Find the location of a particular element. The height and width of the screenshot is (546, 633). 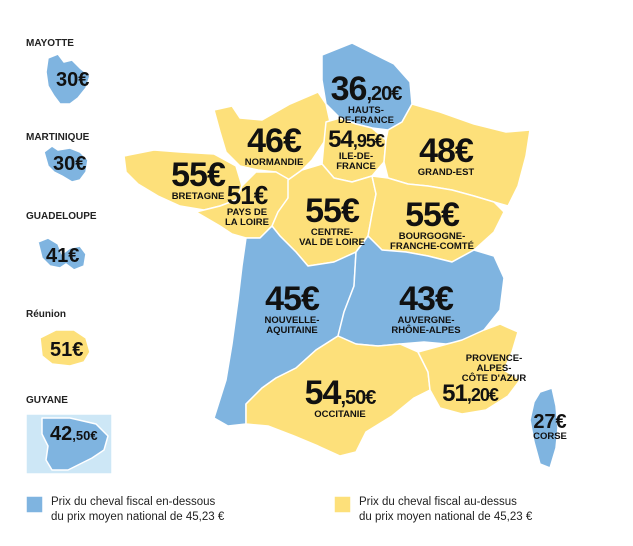

pays-de-la-loire-price: 51€ is located at coordinates (247, 195).